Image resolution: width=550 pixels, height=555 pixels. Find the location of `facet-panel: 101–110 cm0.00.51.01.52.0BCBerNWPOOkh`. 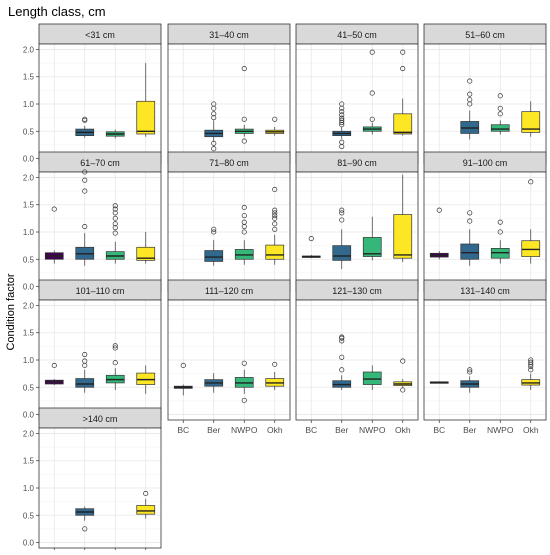

facet-panel: 101–110 cm0.00.51.01.52.0BCBerNWPOOkh is located at coordinates (92, 357).